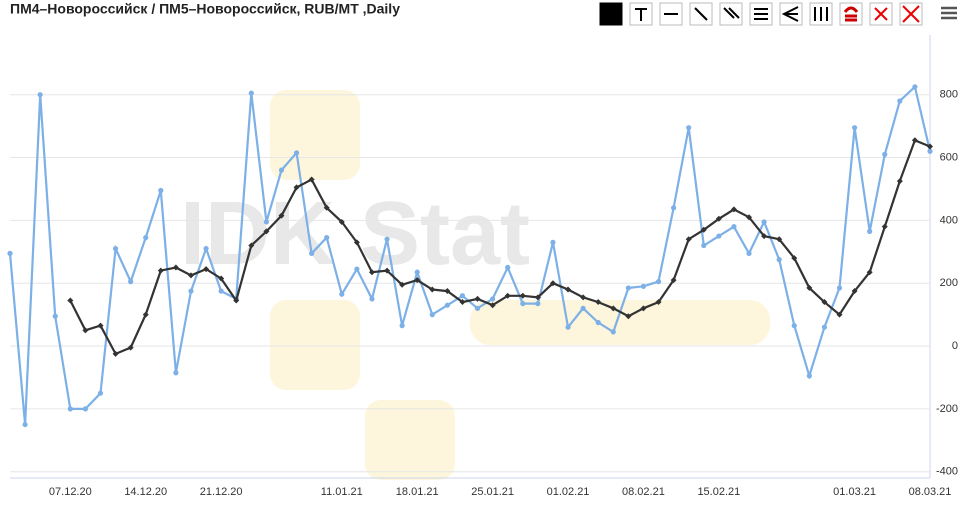 The height and width of the screenshot is (512, 966). I want to click on fan-button, so click(791, 14).